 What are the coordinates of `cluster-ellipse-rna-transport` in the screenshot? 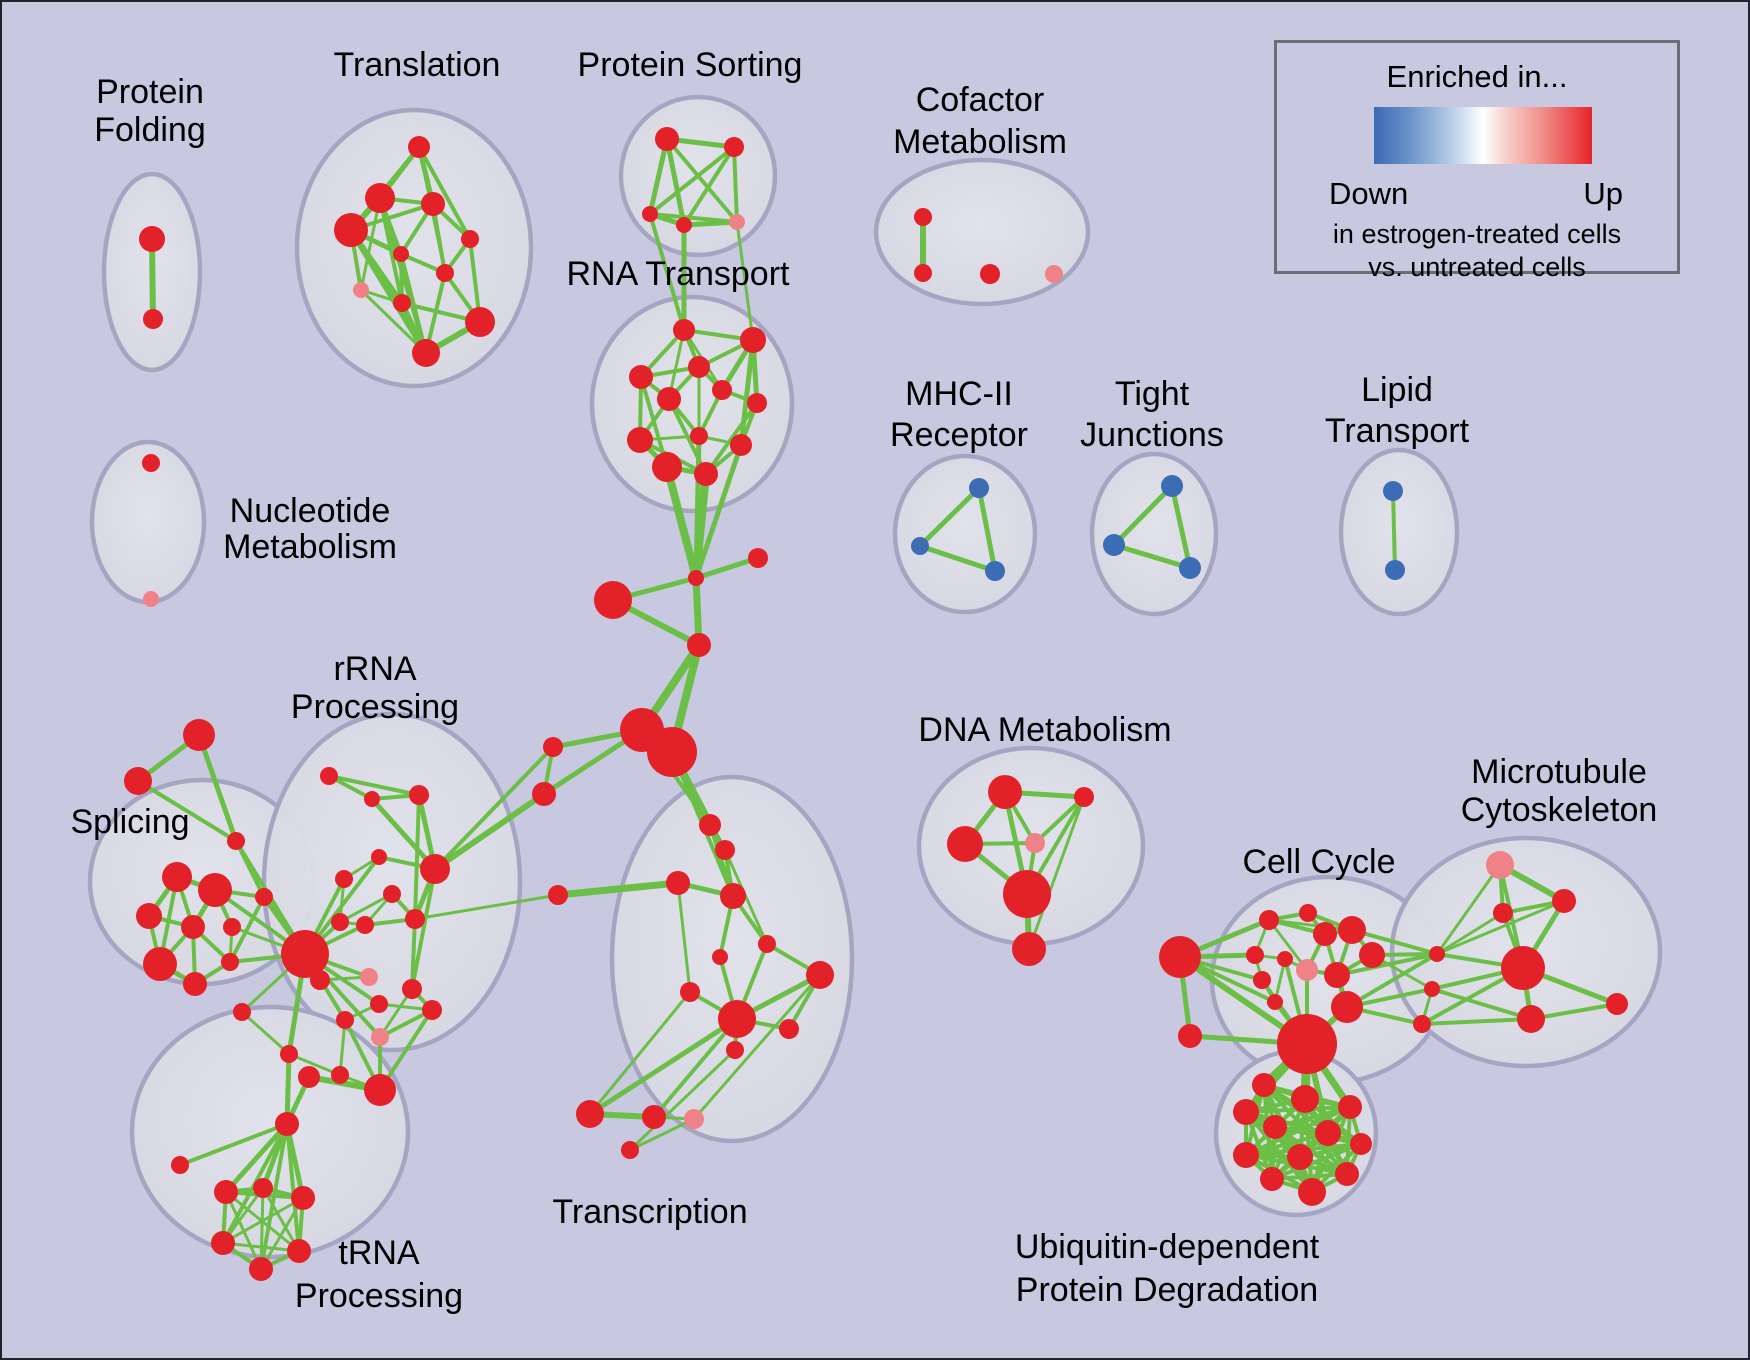 It's located at (692, 404).